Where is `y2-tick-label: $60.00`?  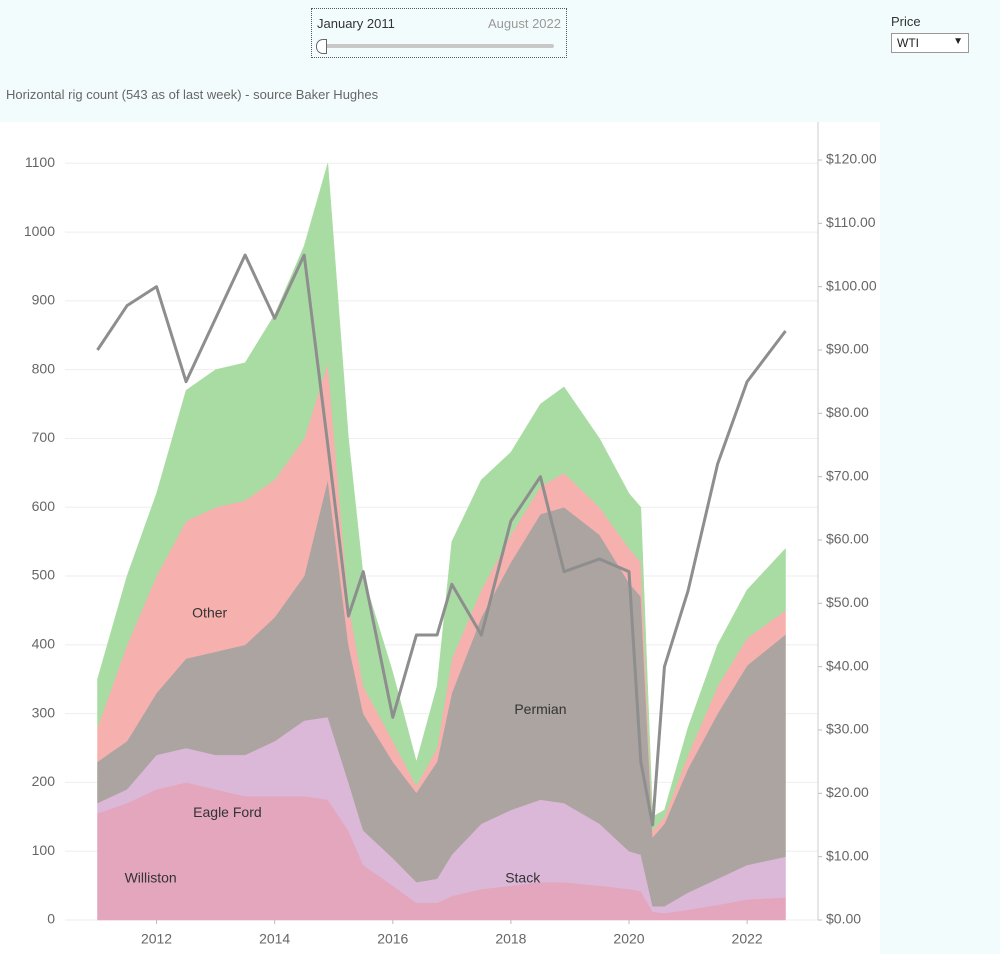
y2-tick-label: $60.00 is located at coordinates (847, 539).